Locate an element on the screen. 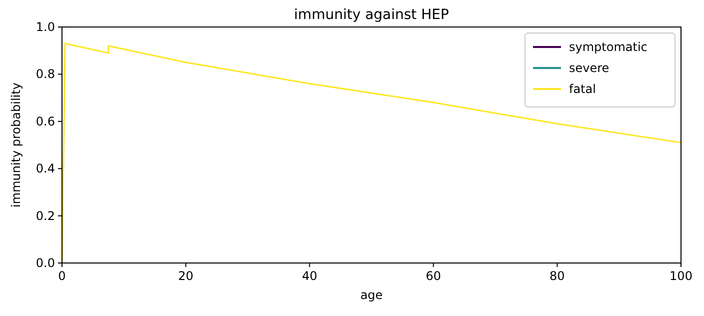  x-tick-label: 60 is located at coordinates (434, 276).